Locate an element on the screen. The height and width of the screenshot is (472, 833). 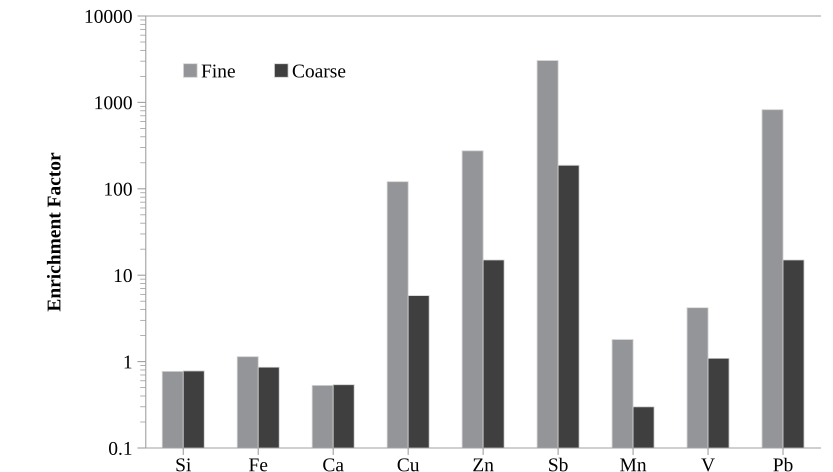
y-tick-label: 100 is located at coordinates (118, 189).